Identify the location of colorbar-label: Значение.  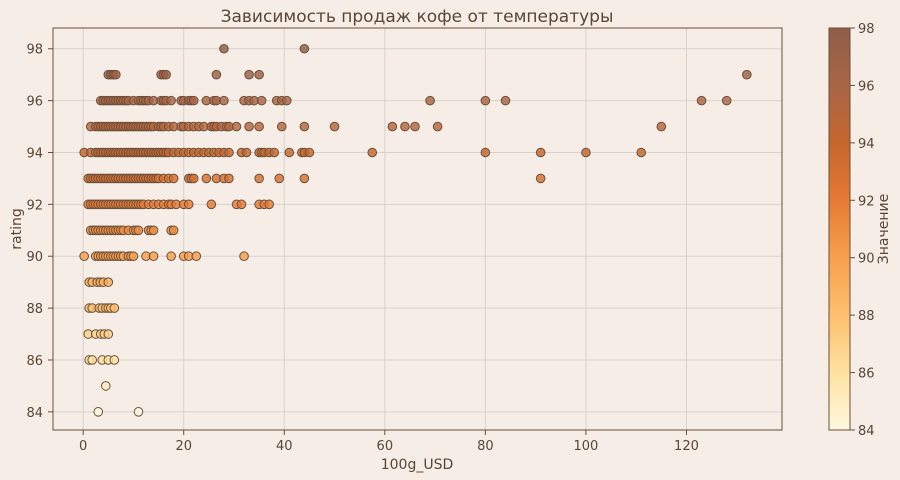
(884, 229).